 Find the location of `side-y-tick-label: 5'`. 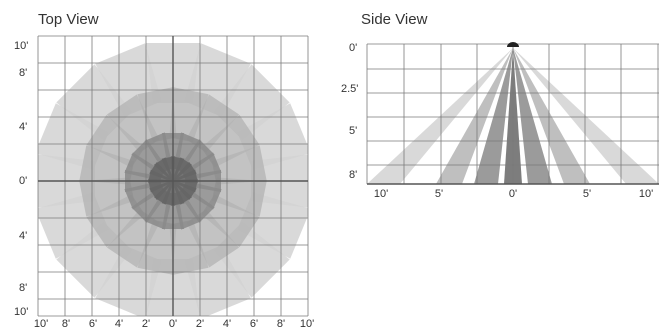

side-y-tick-label: 5' is located at coordinates (353, 131).